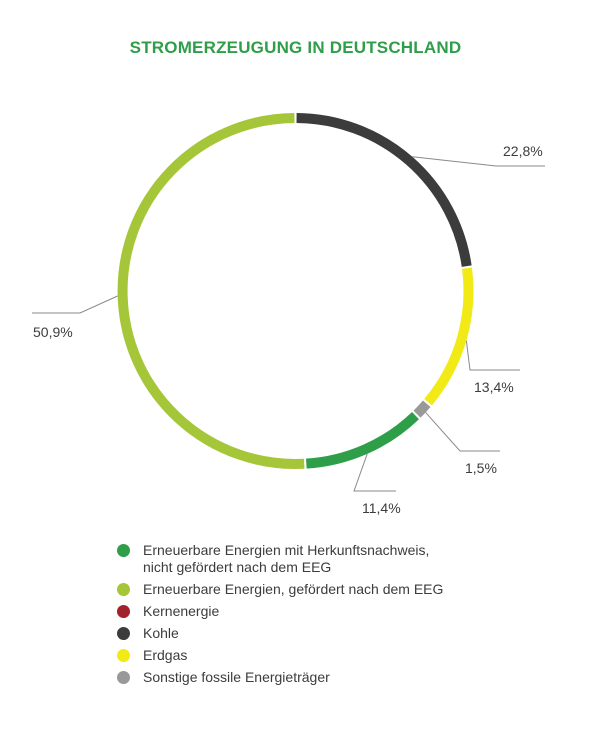 This screenshot has width=591, height=738. Describe the element at coordinates (481, 468) in the screenshot. I see `data-label-sonstige-fossile-energietraeger: 1,5%` at that location.